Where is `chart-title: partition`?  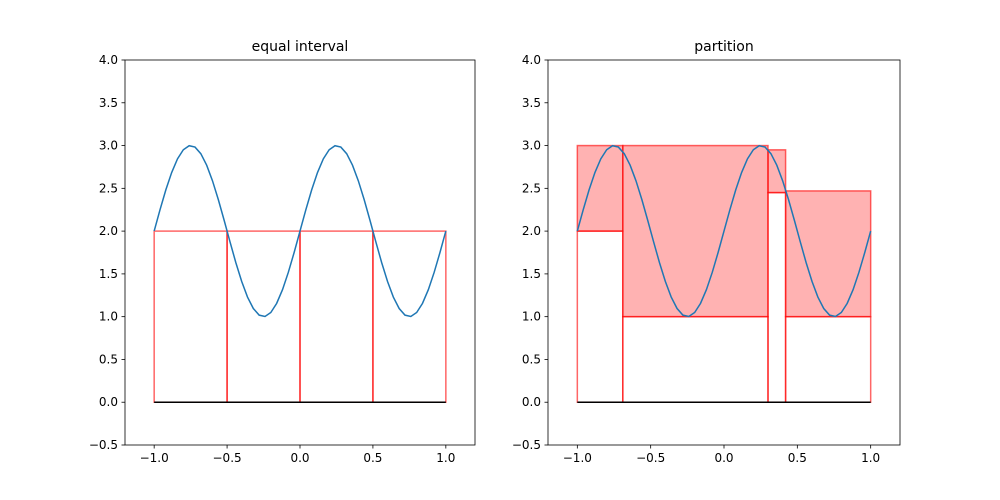 chart-title: partition is located at coordinates (723, 47).